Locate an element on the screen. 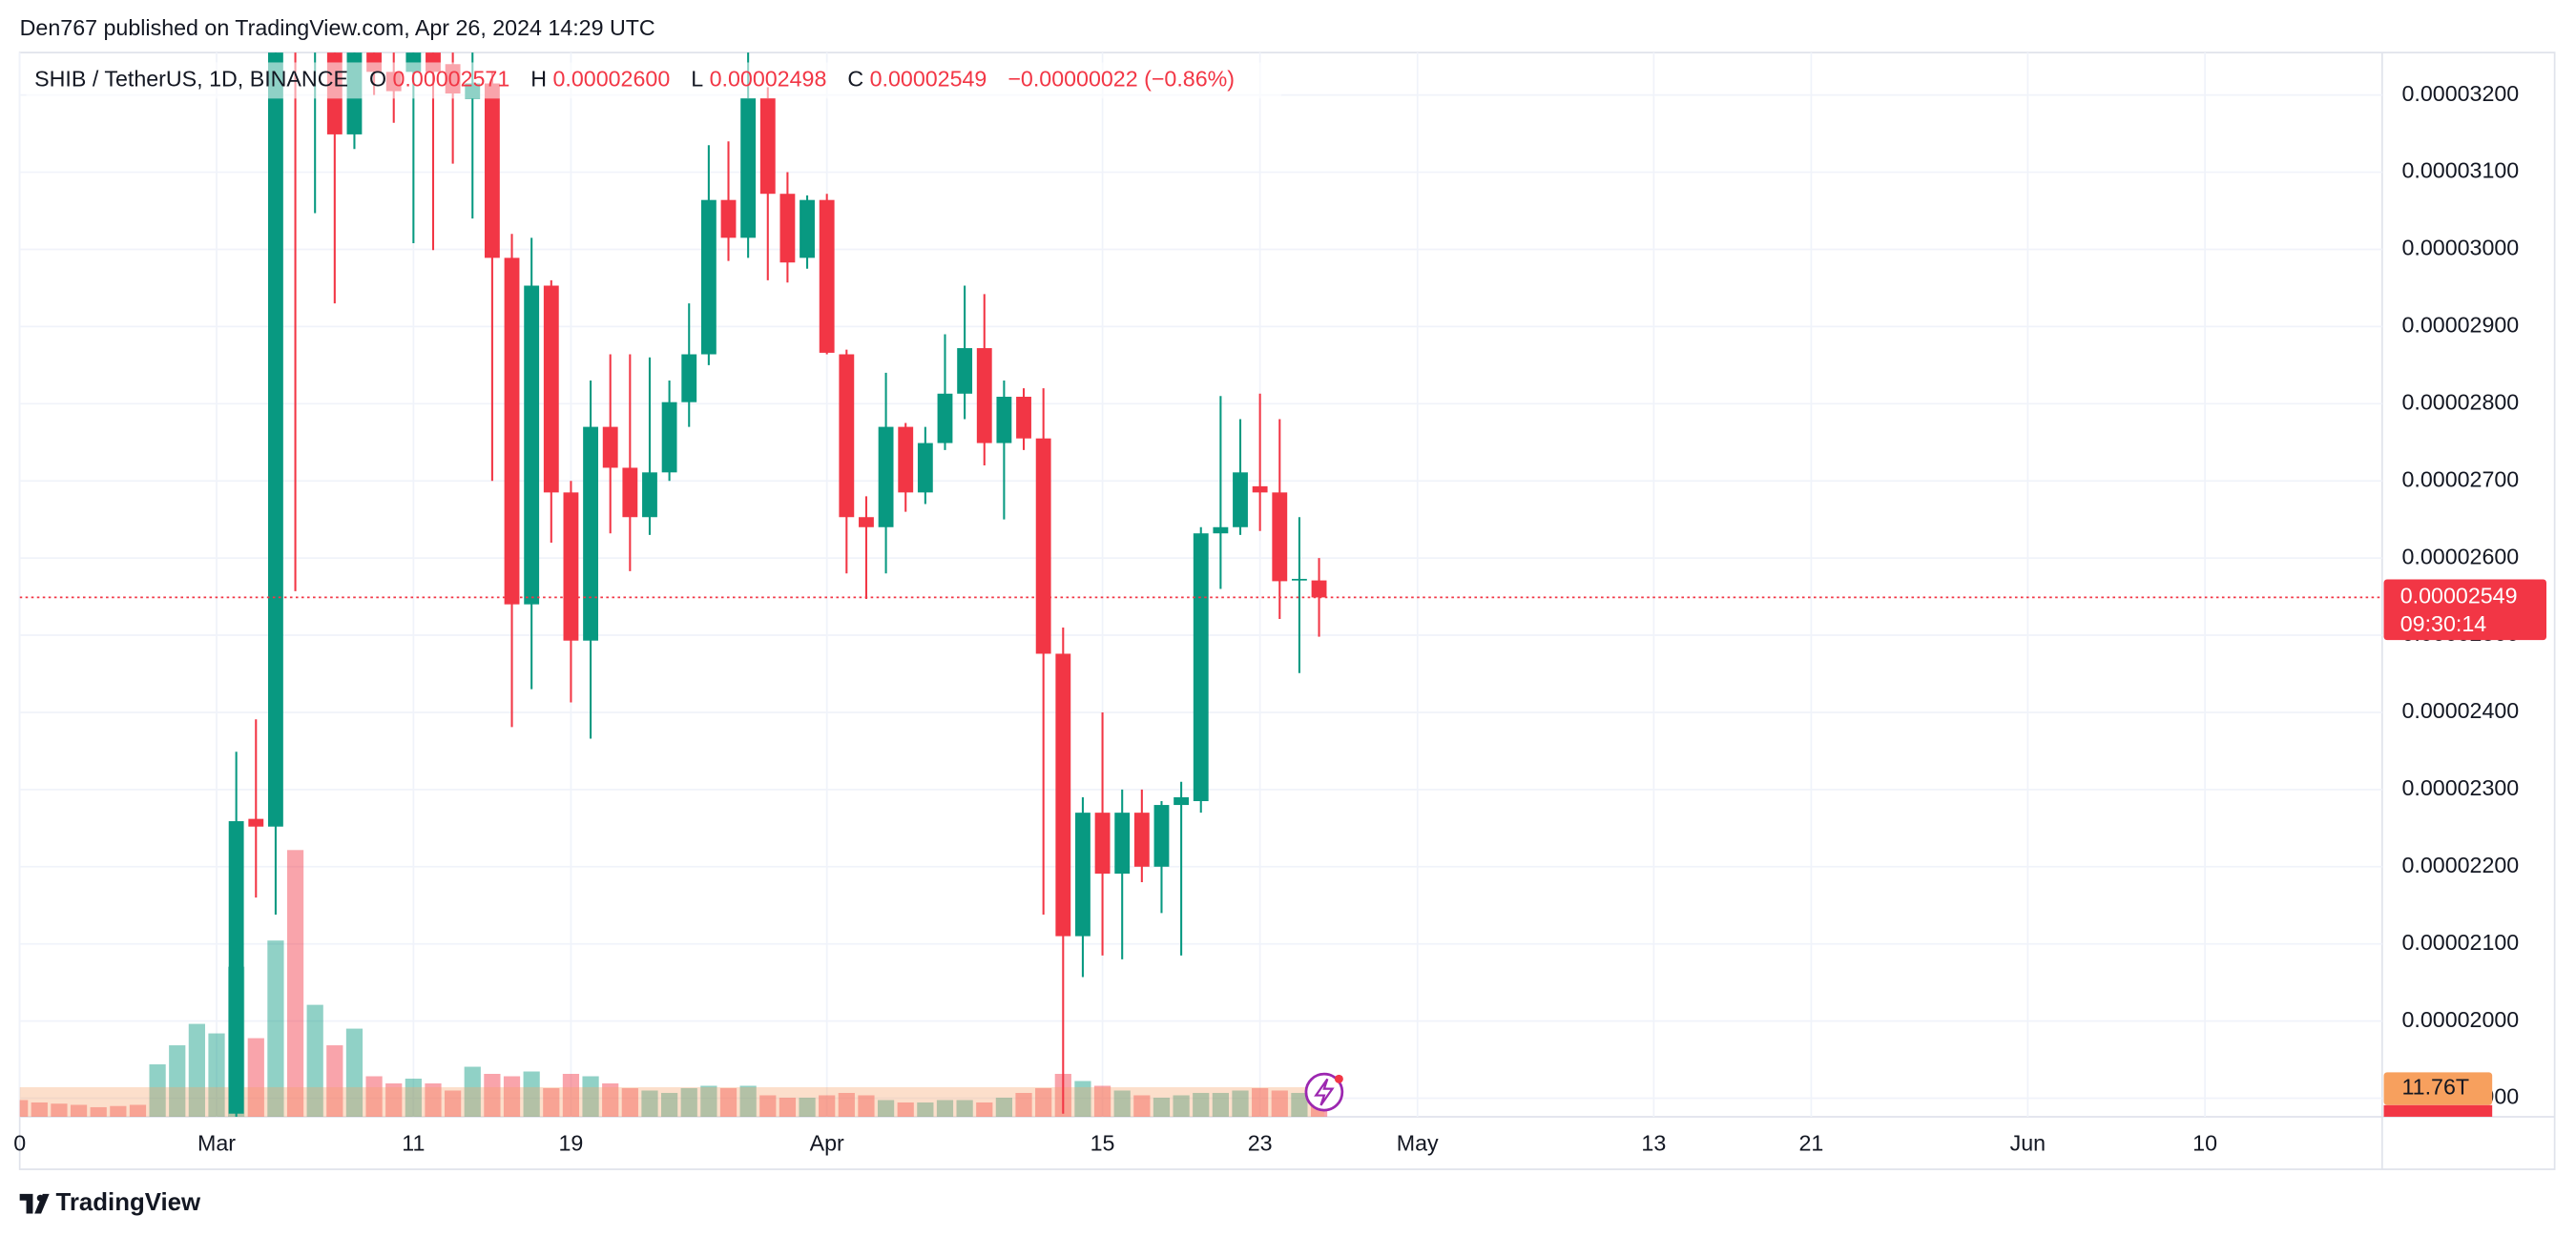 Image resolution: width=2576 pixels, height=1236 pixels. low-value: 0.00002498 is located at coordinates (768, 79).